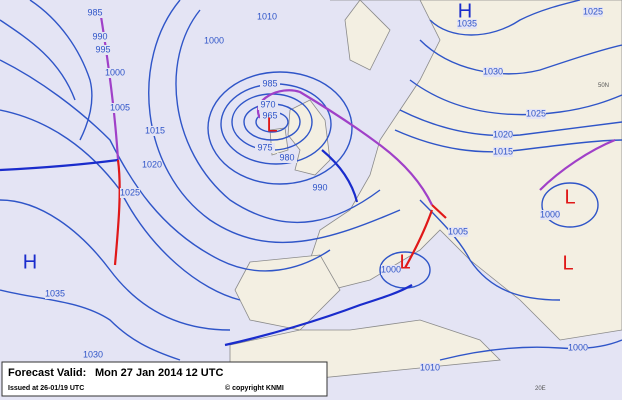 Image resolution: width=622 pixels, height=400 pixels. I want to click on isobar-label: 995, so click(102, 49).